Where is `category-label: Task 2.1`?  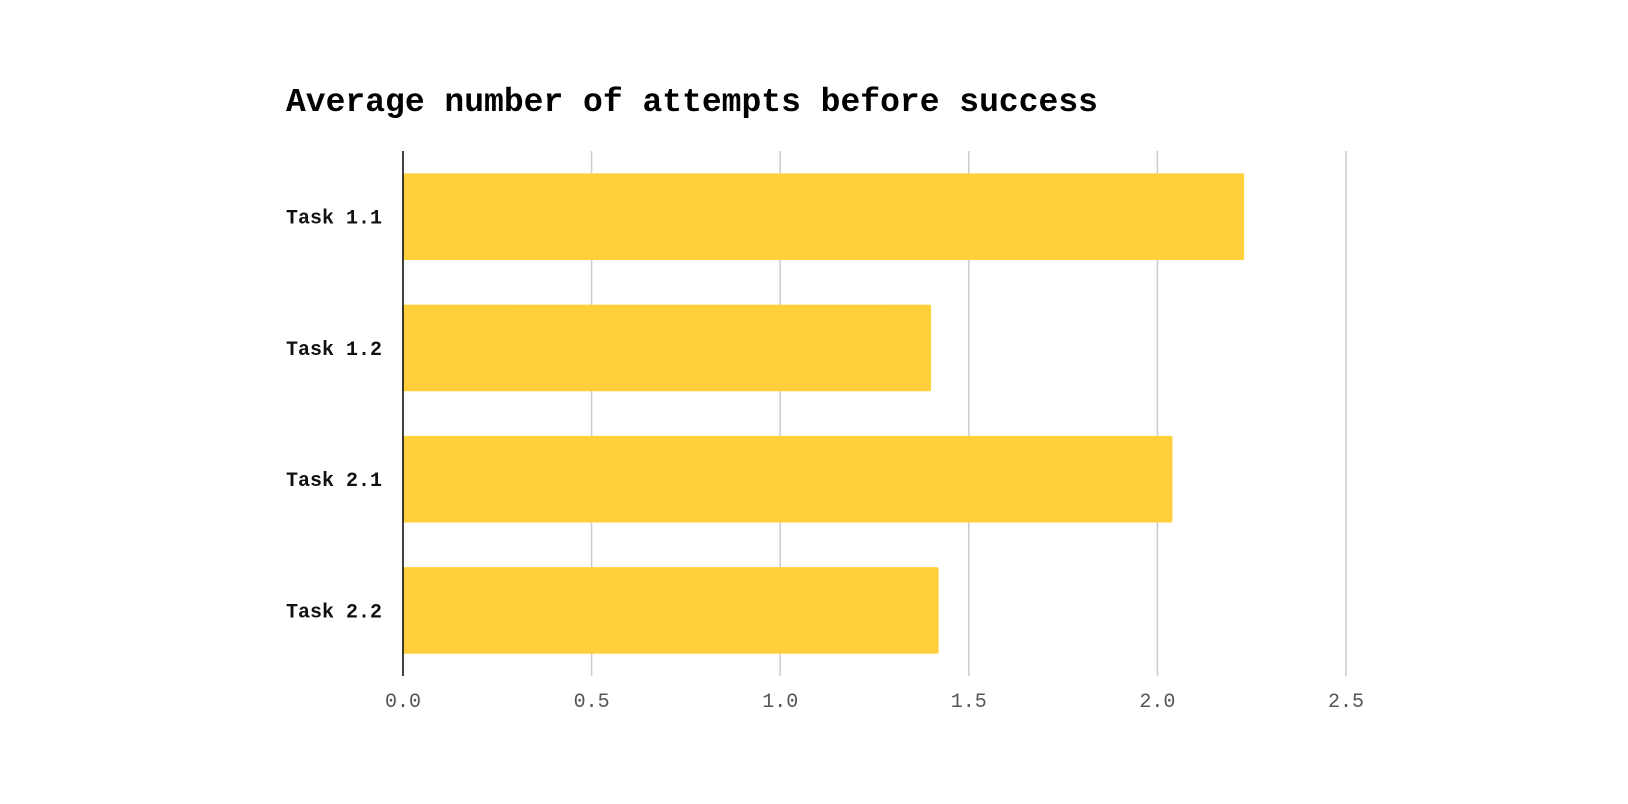
category-label: Task 2.1 is located at coordinates (334, 481).